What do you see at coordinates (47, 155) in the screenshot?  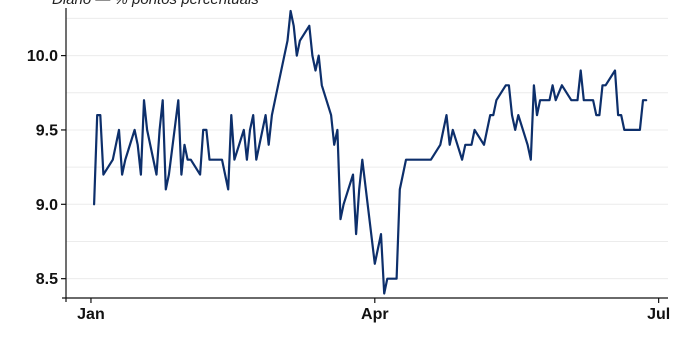 I see `y-axis: 8.5 9.0 9.5 10.0` at bounding box center [47, 155].